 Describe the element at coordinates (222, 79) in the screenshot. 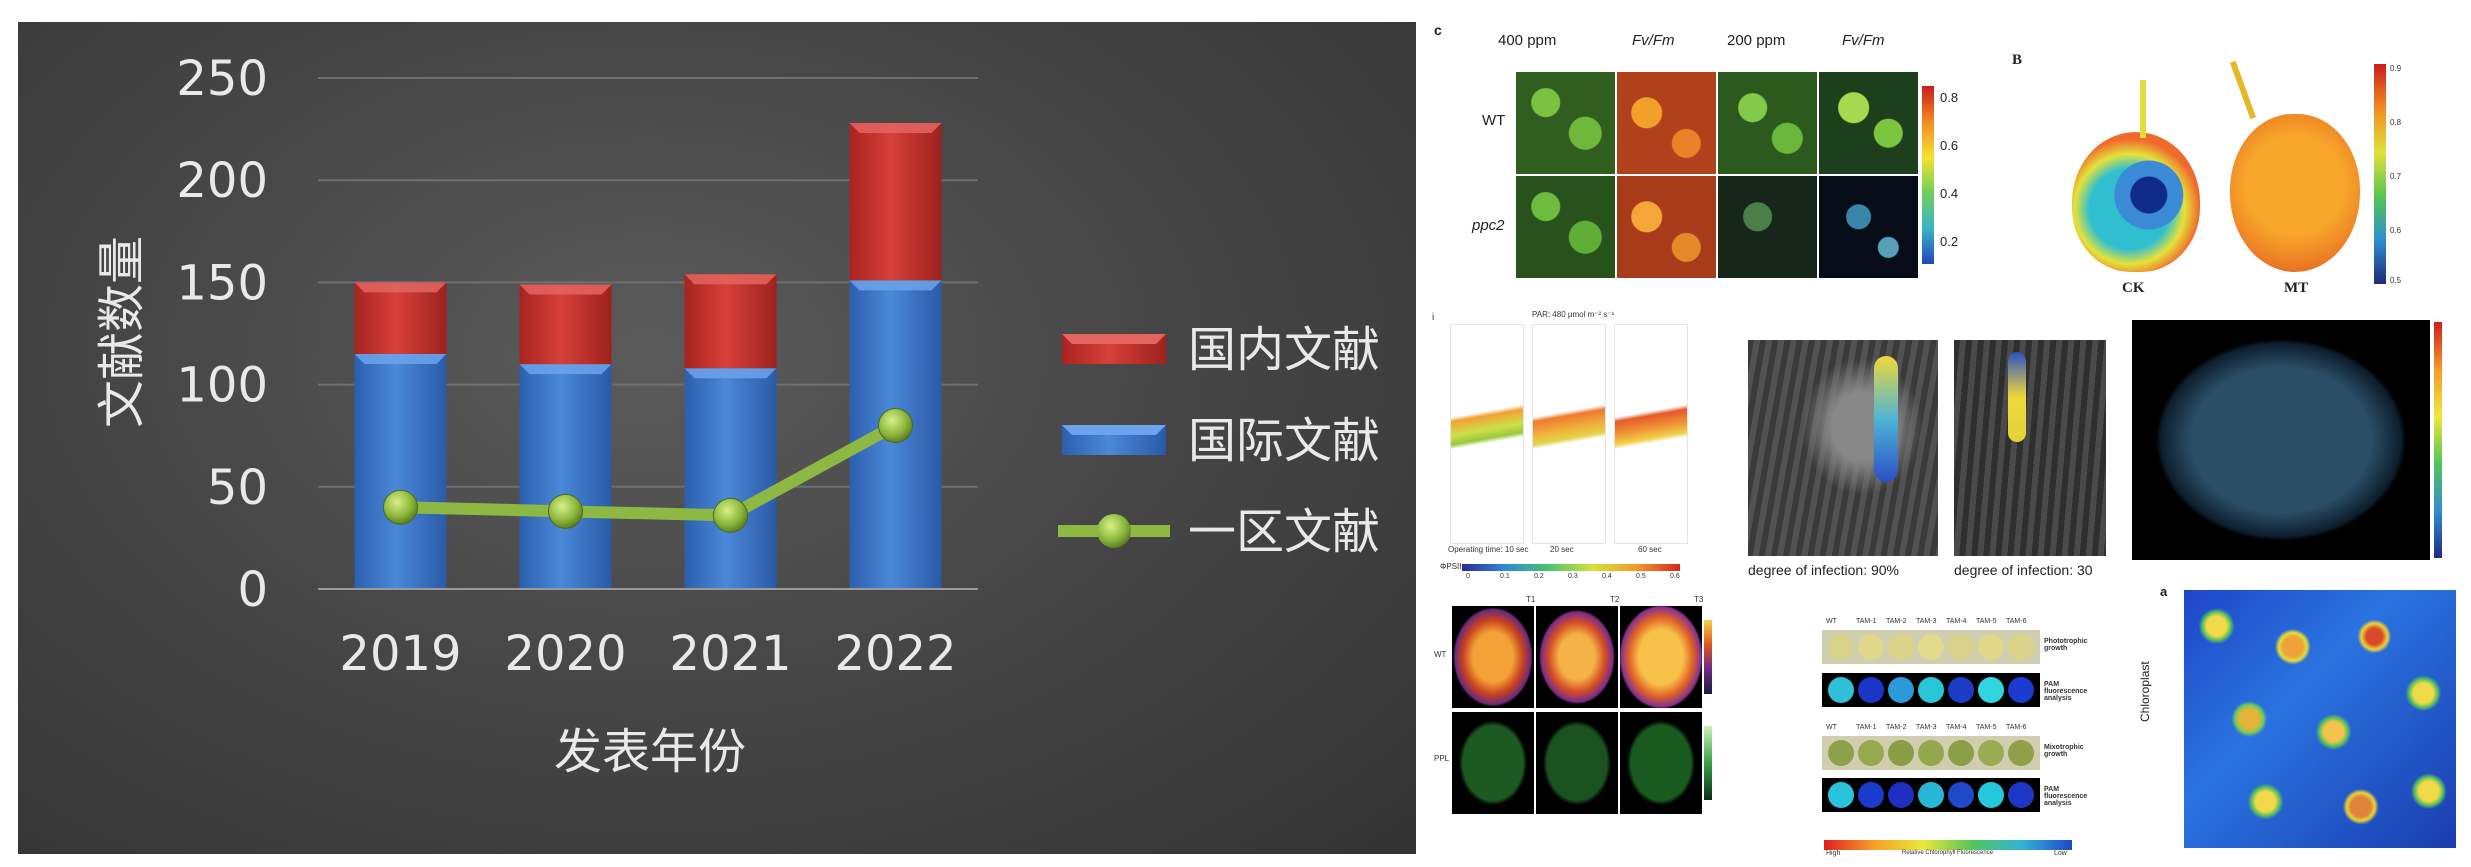

I see `y-tick-label: 250` at that location.